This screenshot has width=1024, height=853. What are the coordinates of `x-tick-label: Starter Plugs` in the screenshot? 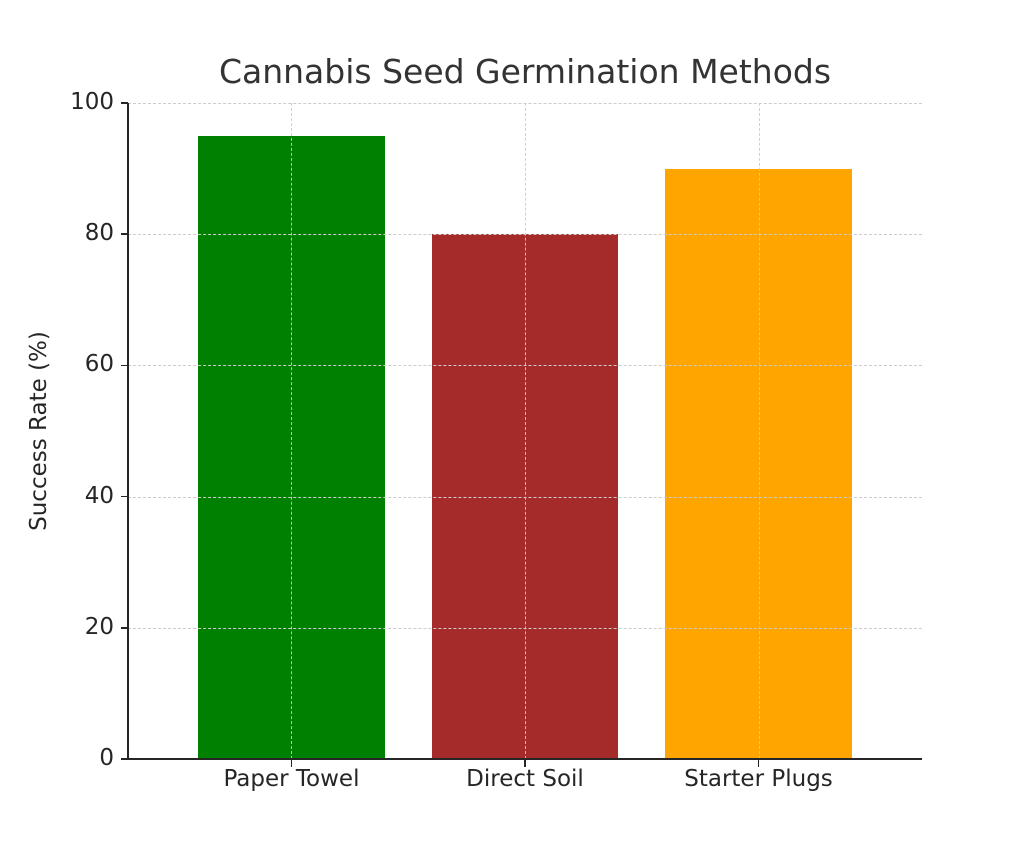 It's located at (758, 779).